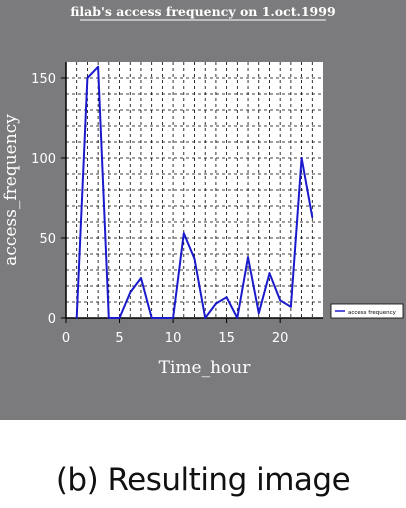  Describe the element at coordinates (11, 190) in the screenshot. I see `y-axis-label: access_frequency` at that location.